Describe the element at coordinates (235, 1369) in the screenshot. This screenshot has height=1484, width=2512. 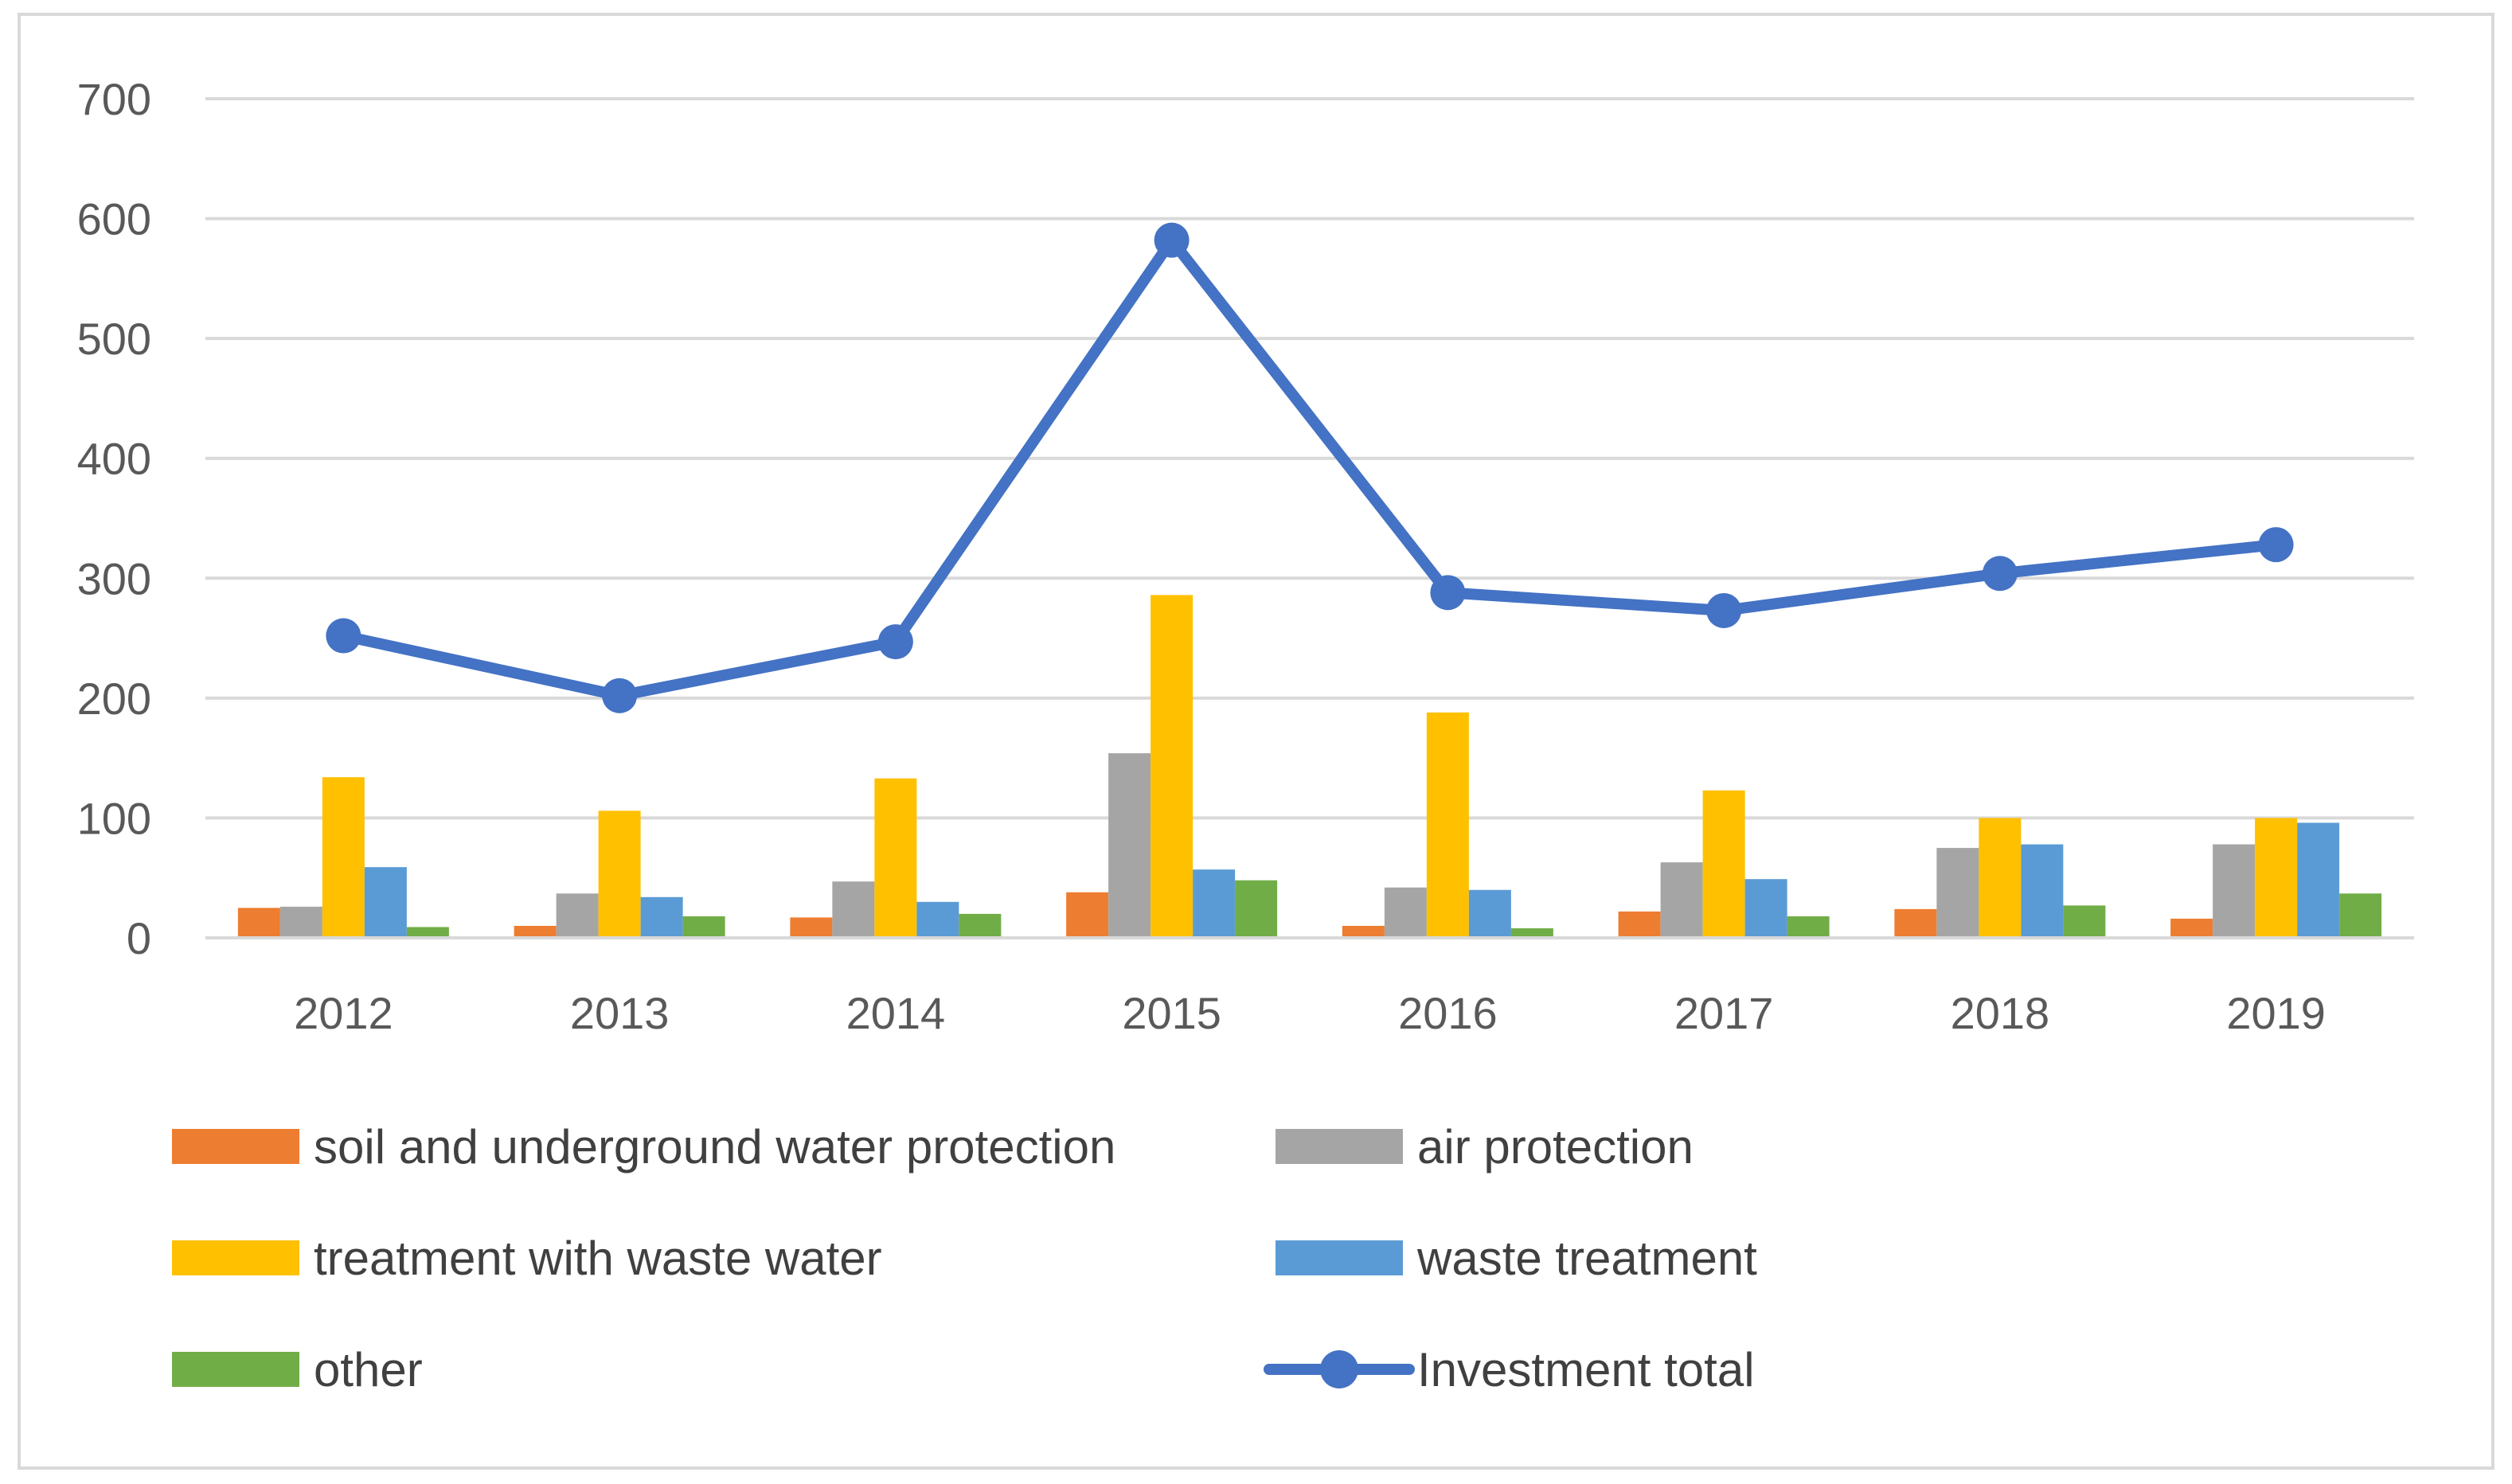
I see `legend-swatch-other` at that location.